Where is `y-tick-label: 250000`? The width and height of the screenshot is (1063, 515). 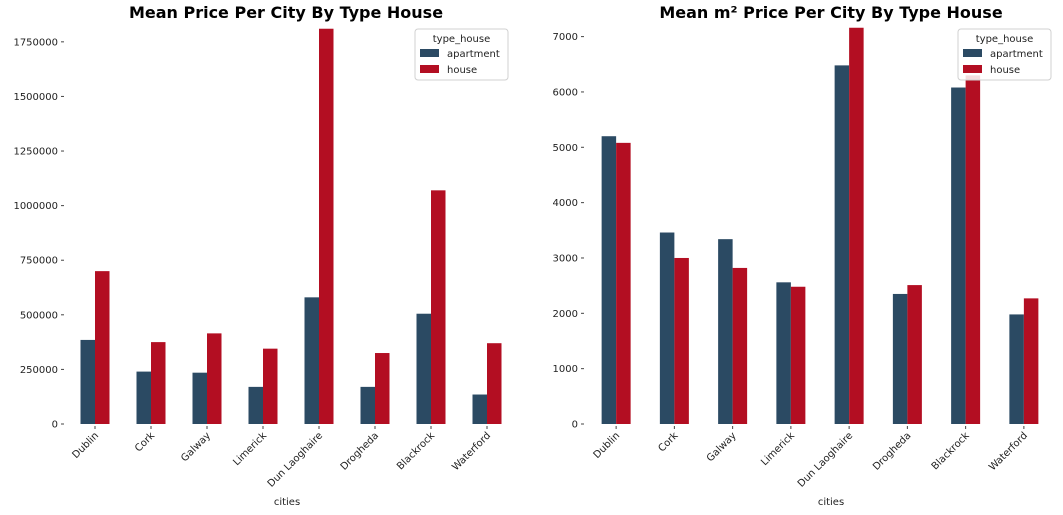 y-tick-label: 250000 is located at coordinates (39, 370).